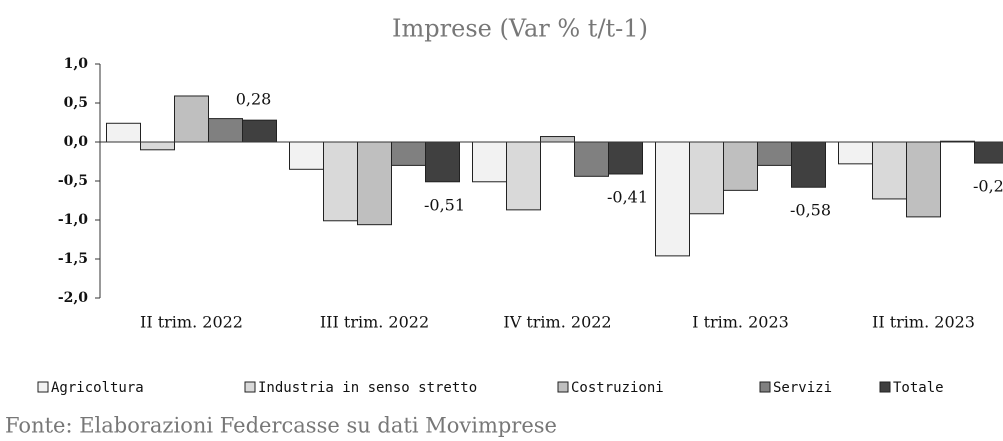  I want to click on x-tick-label: II trim. 2022, so click(191, 322).